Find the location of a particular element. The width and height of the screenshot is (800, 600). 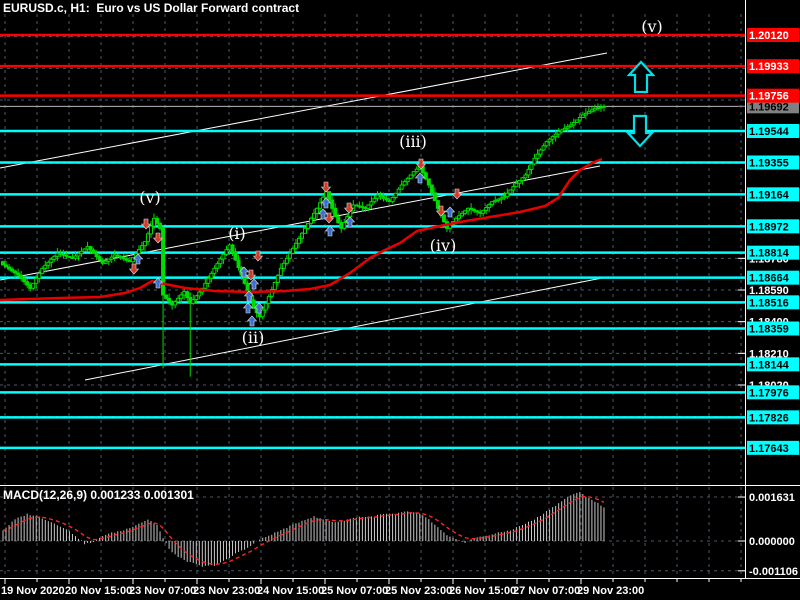

macd-axis-label: -0.001106 is located at coordinates (773, 572).